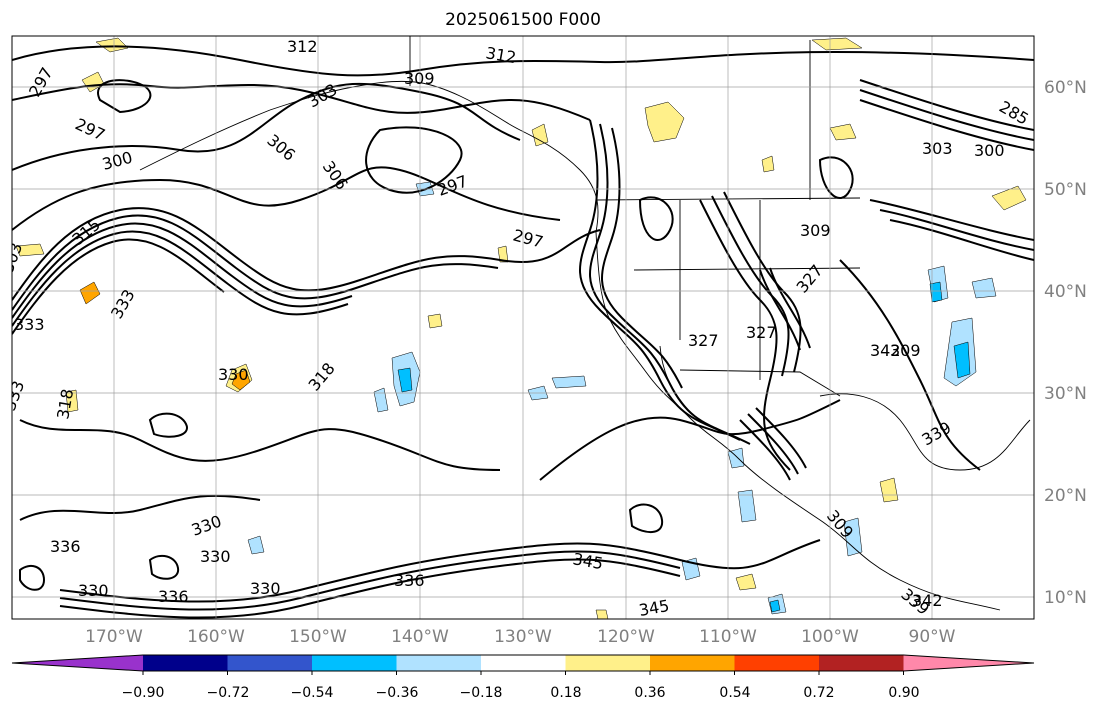 This screenshot has height=712, width=1105. Describe the element at coordinates (937, 148) in the screenshot. I see `contour-label: 303` at that location.